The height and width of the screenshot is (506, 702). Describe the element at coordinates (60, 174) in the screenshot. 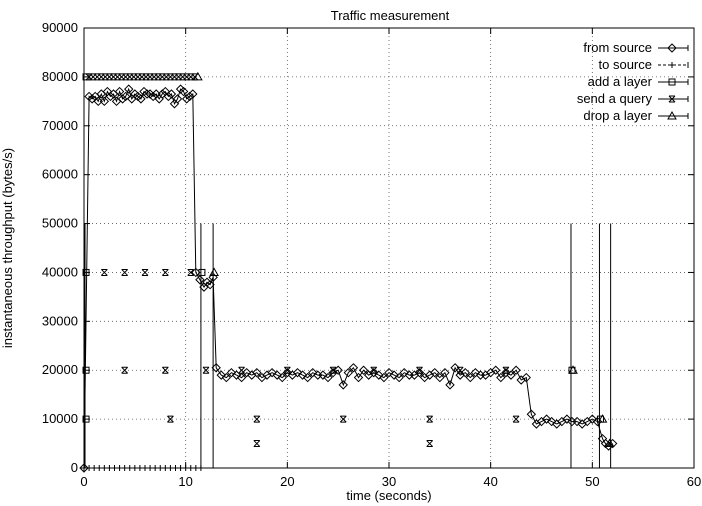

I see `y-tick-label: 60000` at that location.